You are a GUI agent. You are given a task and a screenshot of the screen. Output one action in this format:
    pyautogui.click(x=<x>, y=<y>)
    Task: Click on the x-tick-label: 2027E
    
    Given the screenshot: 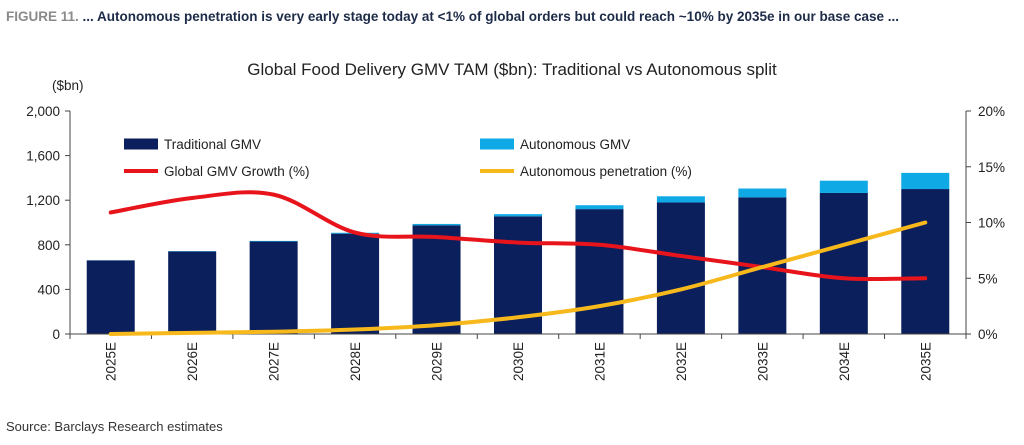 What is the action you would take?
    pyautogui.click(x=274, y=361)
    